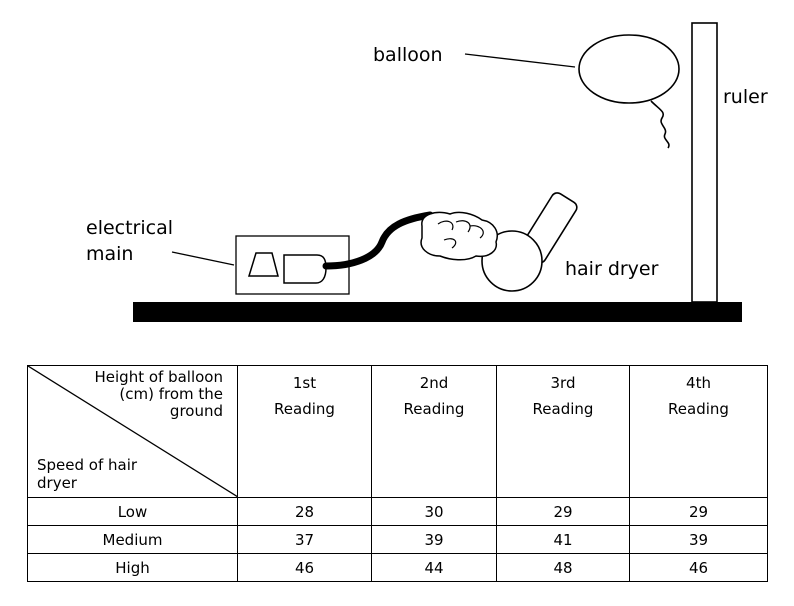 The height and width of the screenshot is (606, 794). Describe the element at coordinates (132, 511) in the screenshot. I see `row-speed-label: Low` at that location.